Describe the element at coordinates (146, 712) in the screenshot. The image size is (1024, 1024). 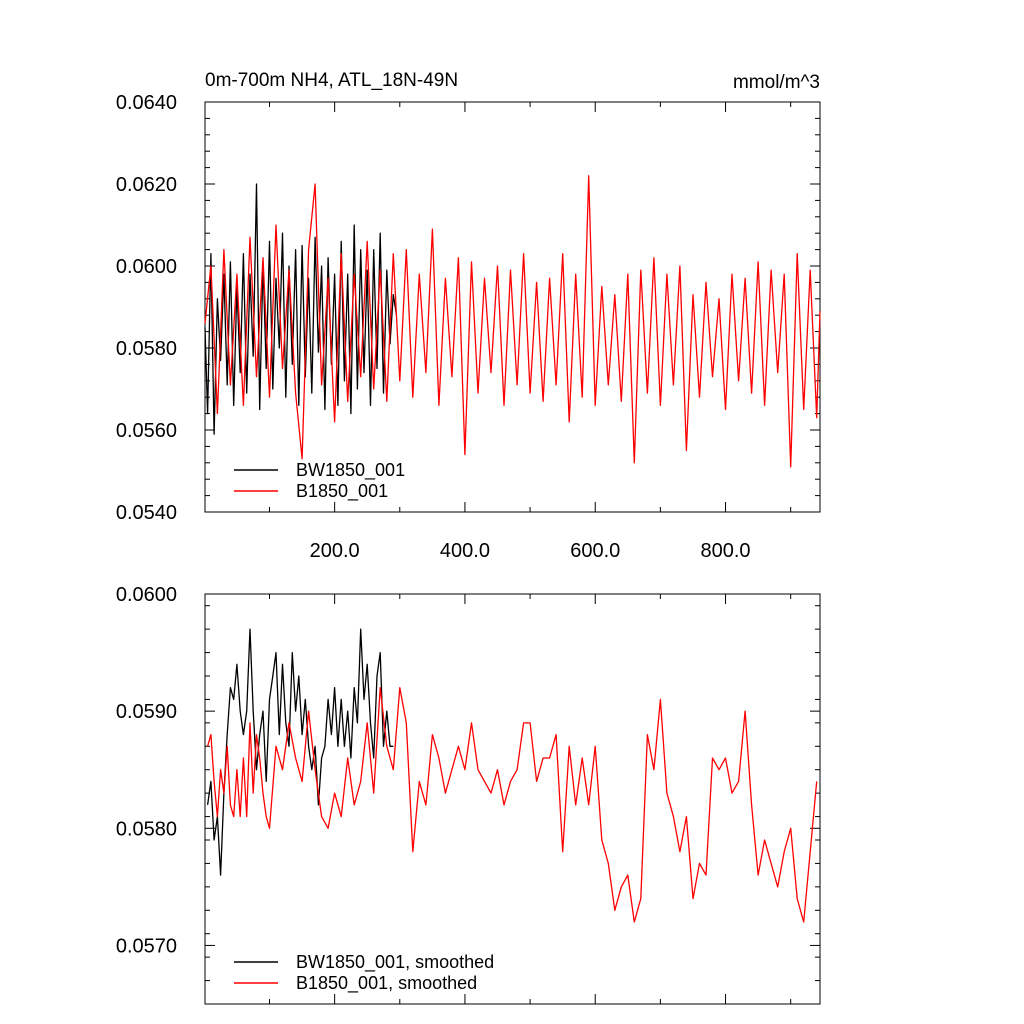
I see `y-tick-label: 0.0590` at that location.